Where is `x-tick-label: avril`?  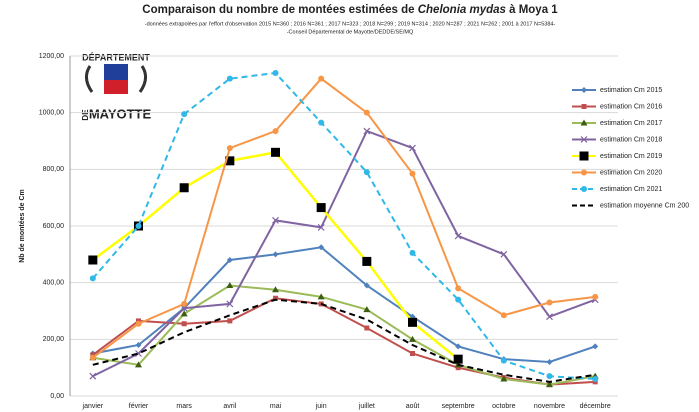
x-tick-label: avril is located at coordinates (229, 406).